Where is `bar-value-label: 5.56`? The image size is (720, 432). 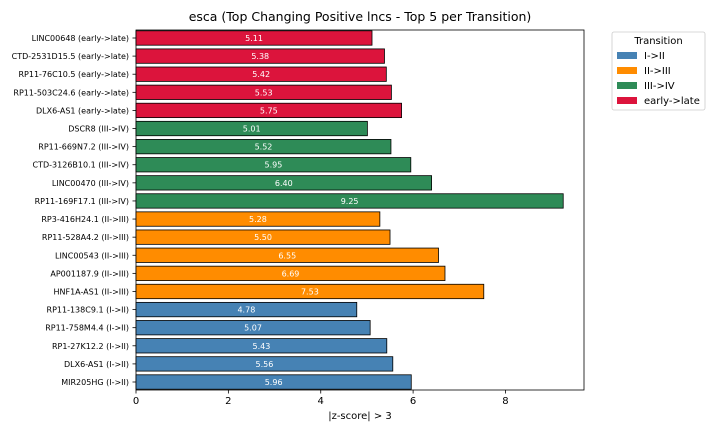 bar-value-label: 5.56 is located at coordinates (264, 364).